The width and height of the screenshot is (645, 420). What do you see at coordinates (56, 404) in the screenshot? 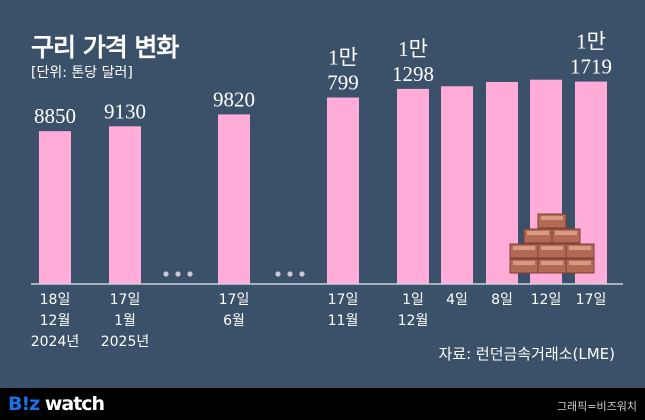
I see `bizwatch-logo: B!z watch` at bounding box center [56, 404].